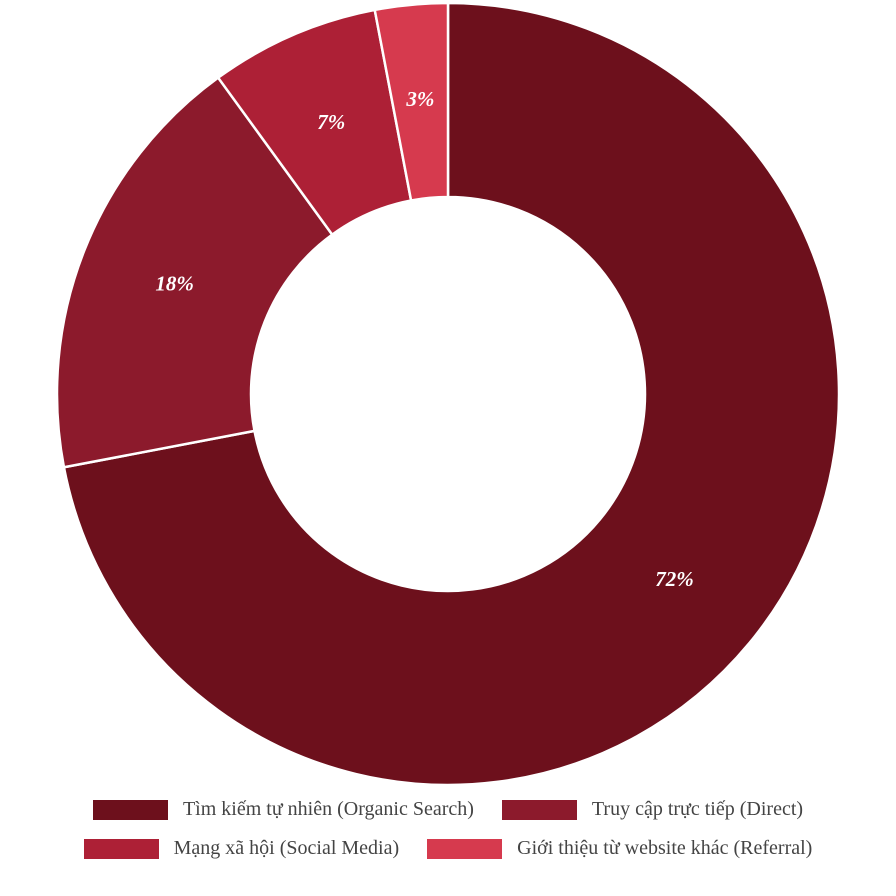 This screenshot has height=896, width=896. I want to click on legend-item: Tìm kiếm tự nhiên (Organic Search), so click(283, 809).